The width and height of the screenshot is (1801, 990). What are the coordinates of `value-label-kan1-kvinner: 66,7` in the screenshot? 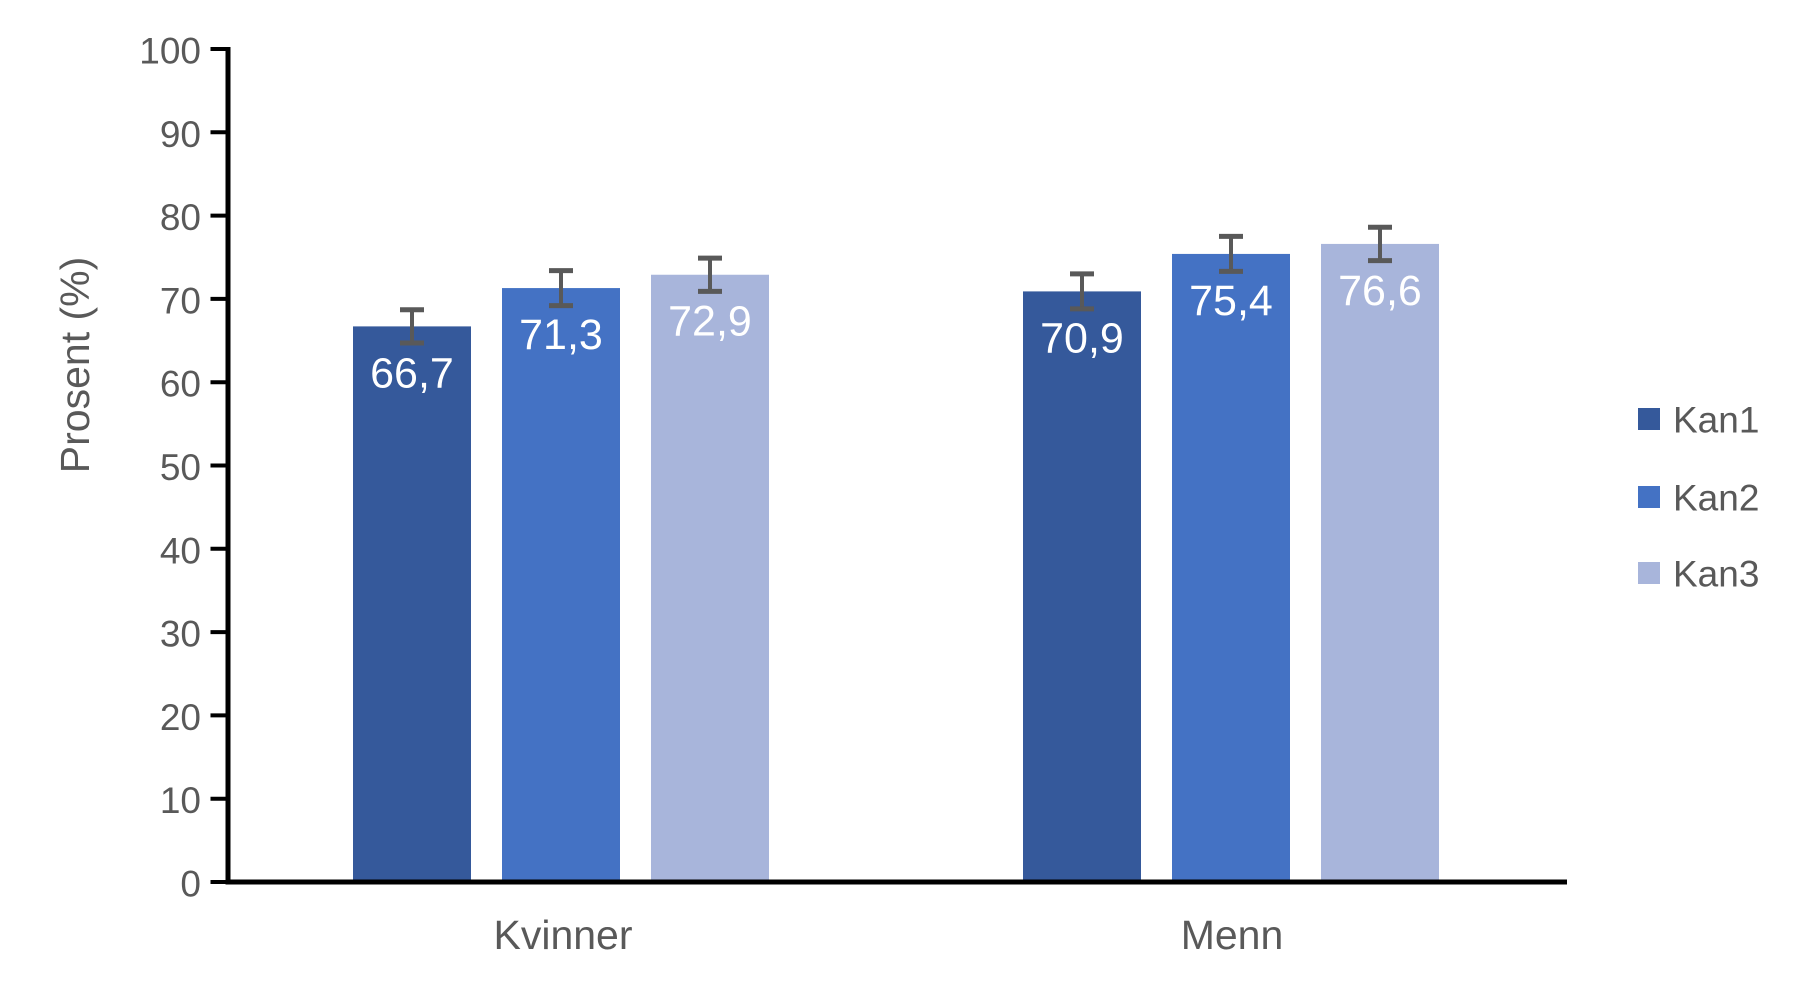 It's located at (412, 373).